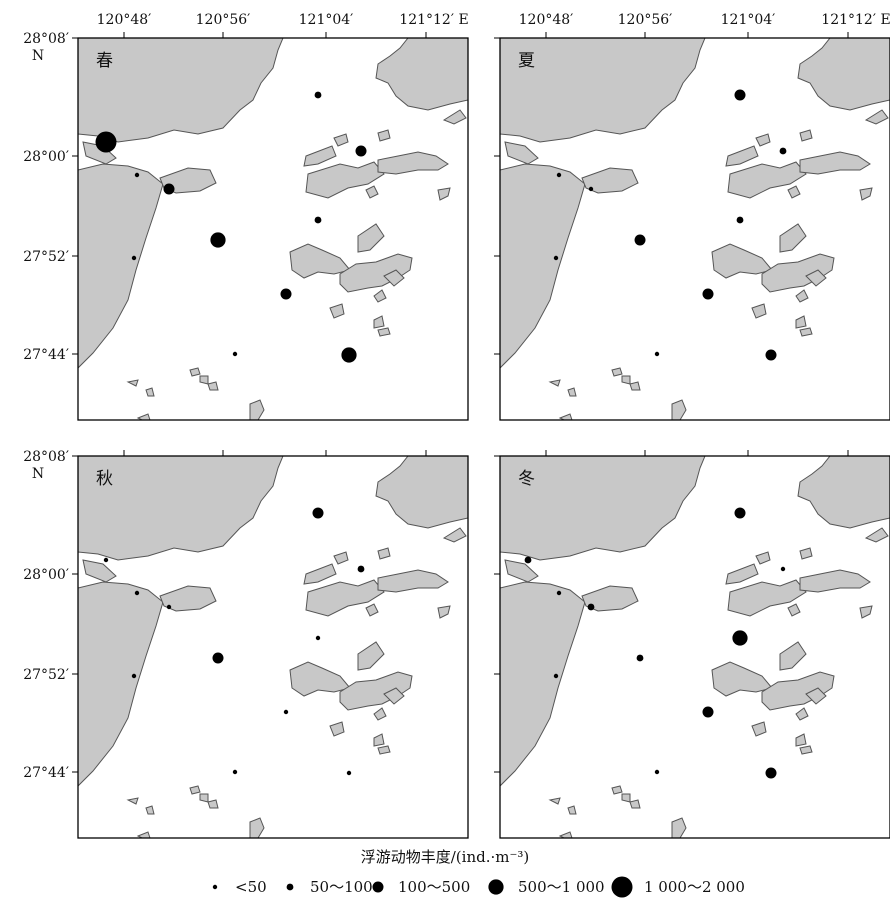 The width and height of the screenshot is (890, 899). Describe the element at coordinates (341, 887) in the screenshot. I see `legend-label-2: 50～100` at that location.